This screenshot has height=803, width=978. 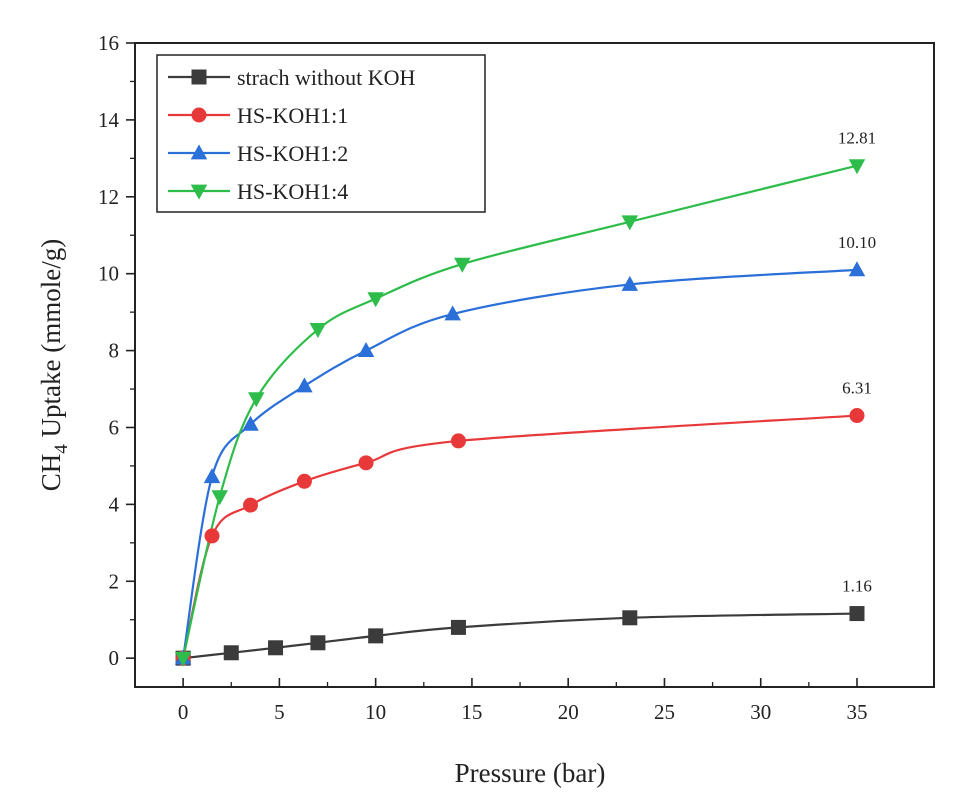 I want to click on y-tick-label-3: 6, so click(x=114, y=427).